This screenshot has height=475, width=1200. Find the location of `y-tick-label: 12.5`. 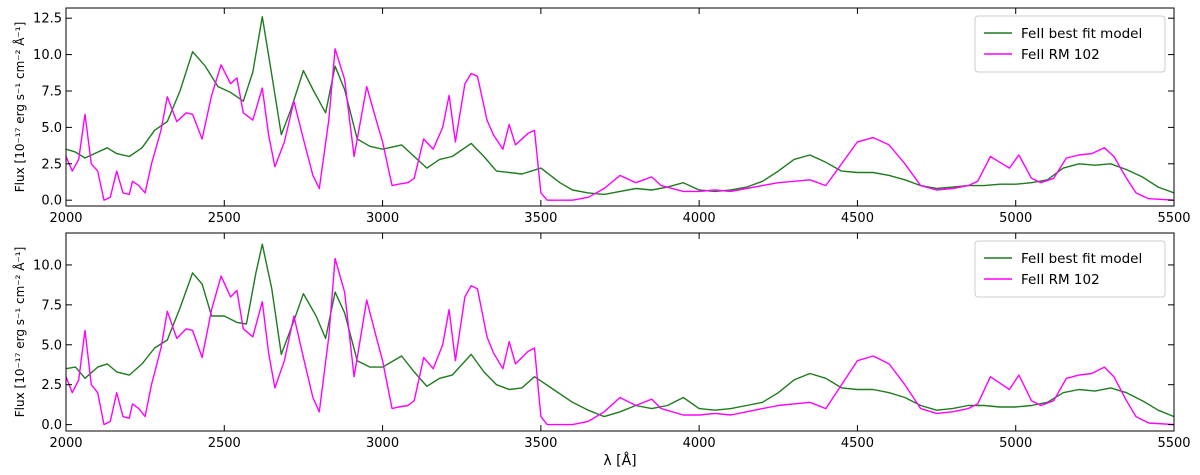

y-tick-label: 12.5 is located at coordinates (47, 19).